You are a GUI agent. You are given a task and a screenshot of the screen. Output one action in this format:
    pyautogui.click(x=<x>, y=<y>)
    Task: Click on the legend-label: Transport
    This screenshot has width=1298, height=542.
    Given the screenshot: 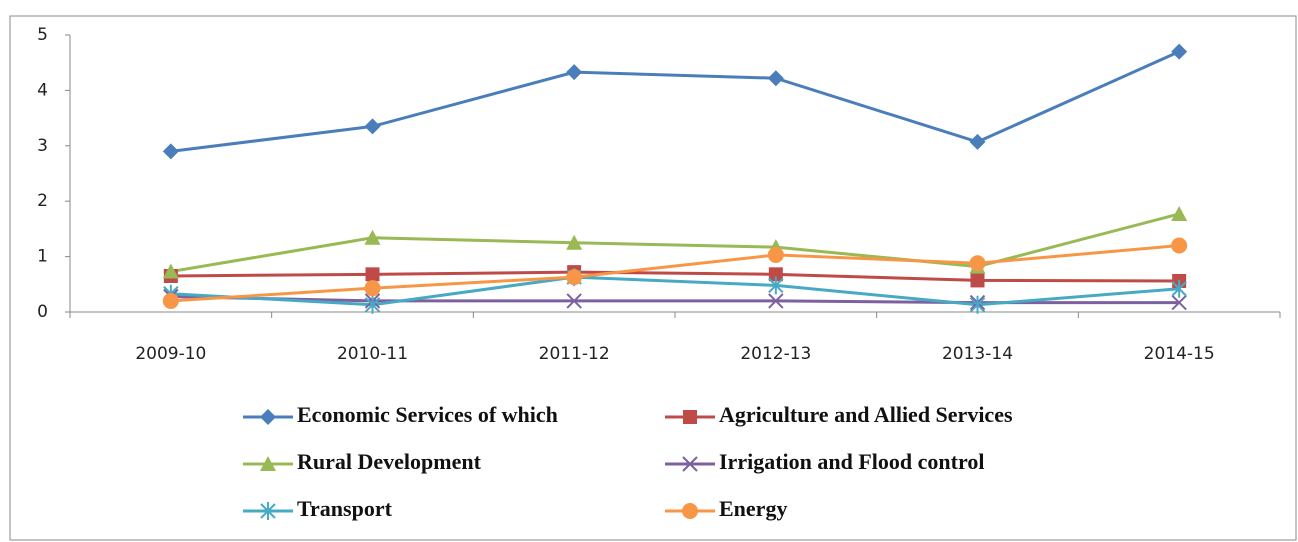 What is the action you would take?
    pyautogui.click(x=345, y=508)
    